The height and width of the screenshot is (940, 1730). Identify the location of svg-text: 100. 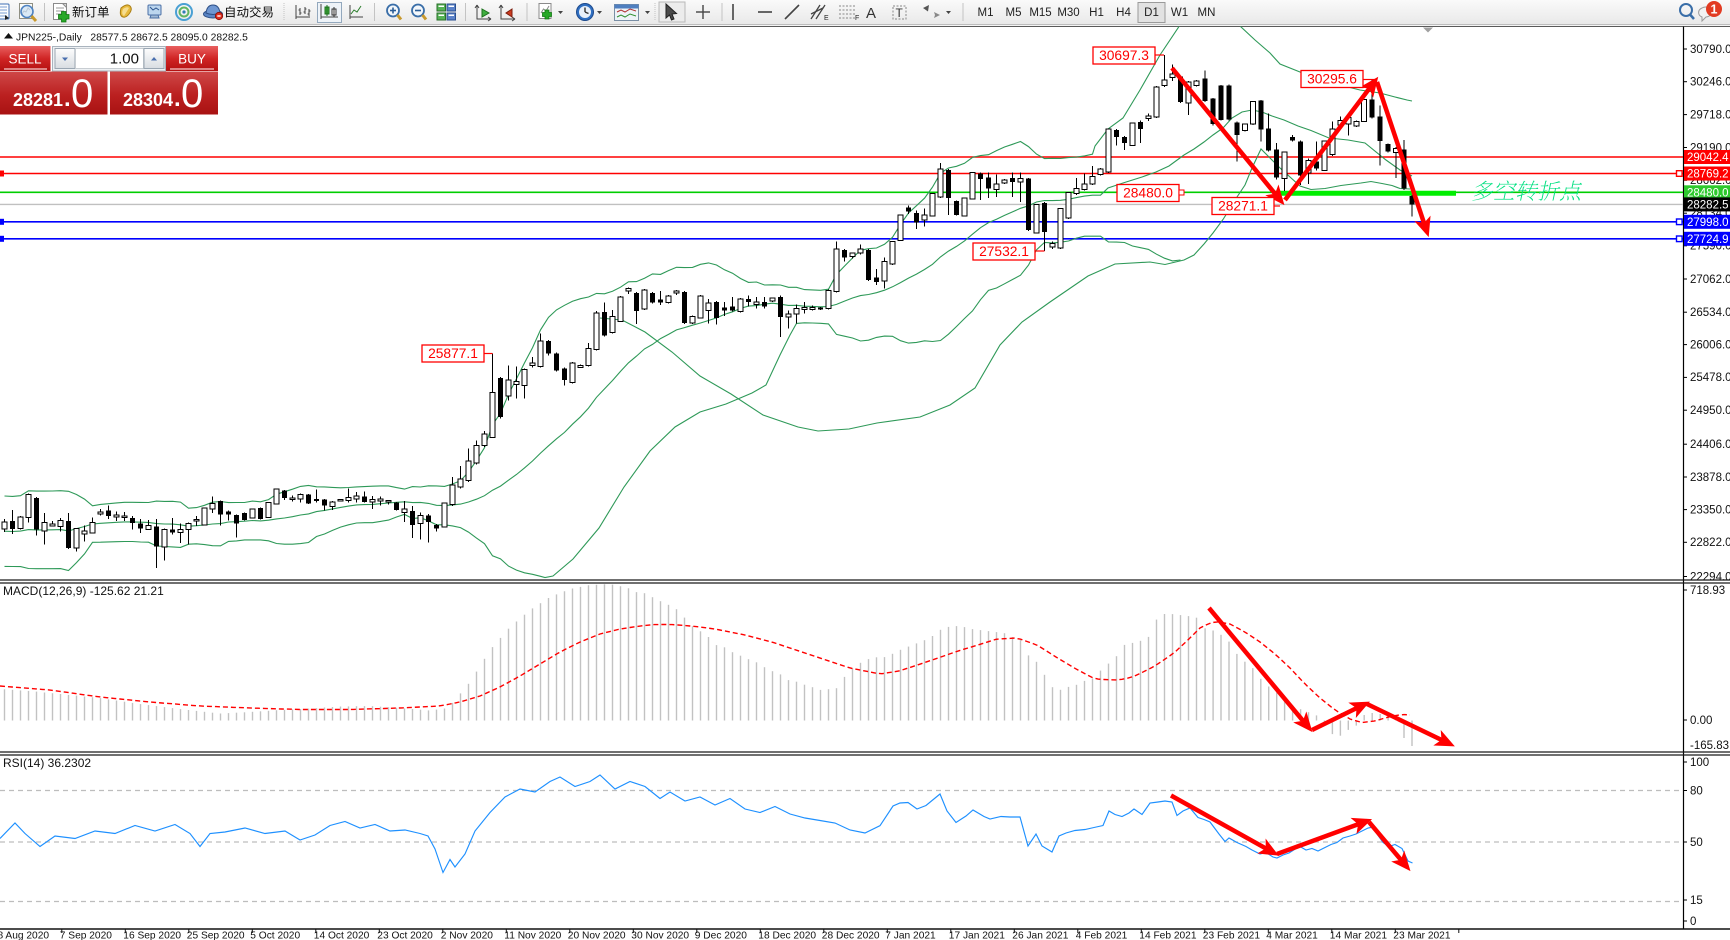
(1699, 763).